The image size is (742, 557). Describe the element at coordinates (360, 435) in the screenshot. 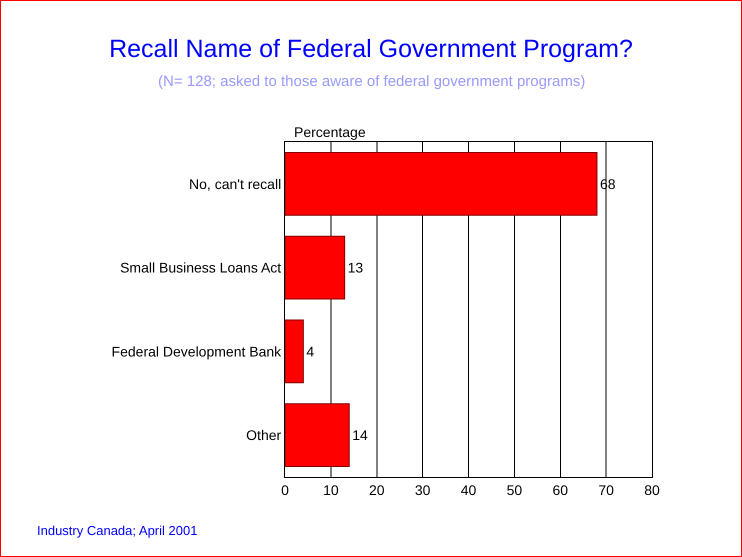

I see `data-label: 14` at that location.